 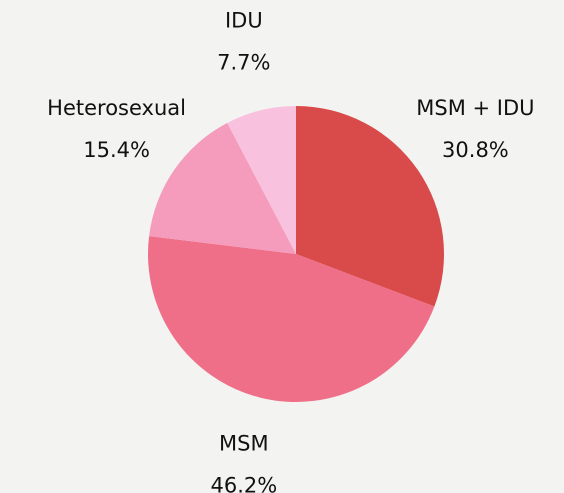 What do you see at coordinates (475, 150) in the screenshot?
I see `slice-value-label: 30.8%` at bounding box center [475, 150].